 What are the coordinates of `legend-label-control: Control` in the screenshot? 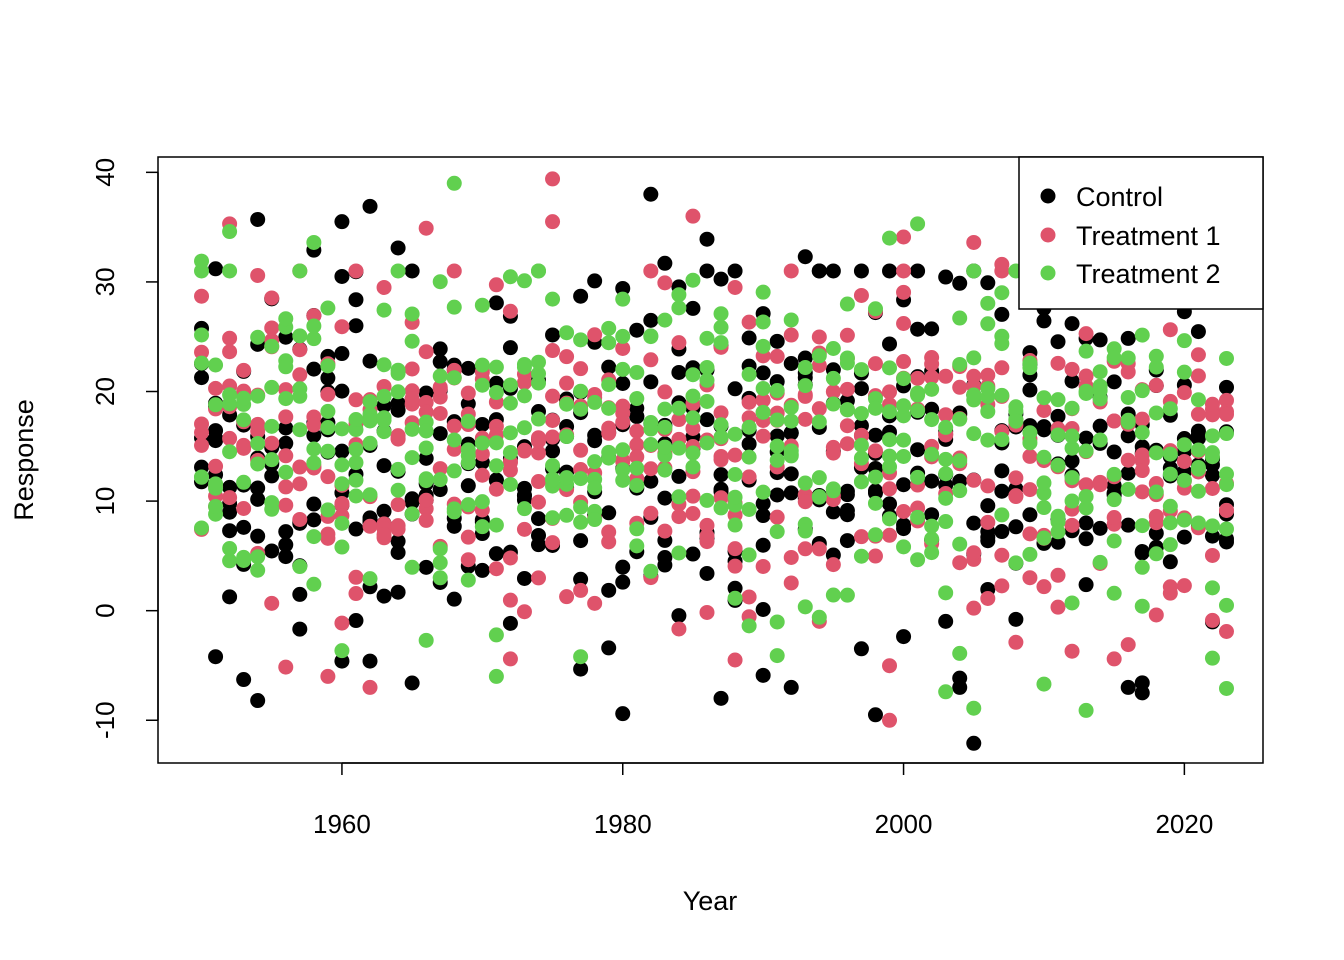 It's located at (1119, 197).